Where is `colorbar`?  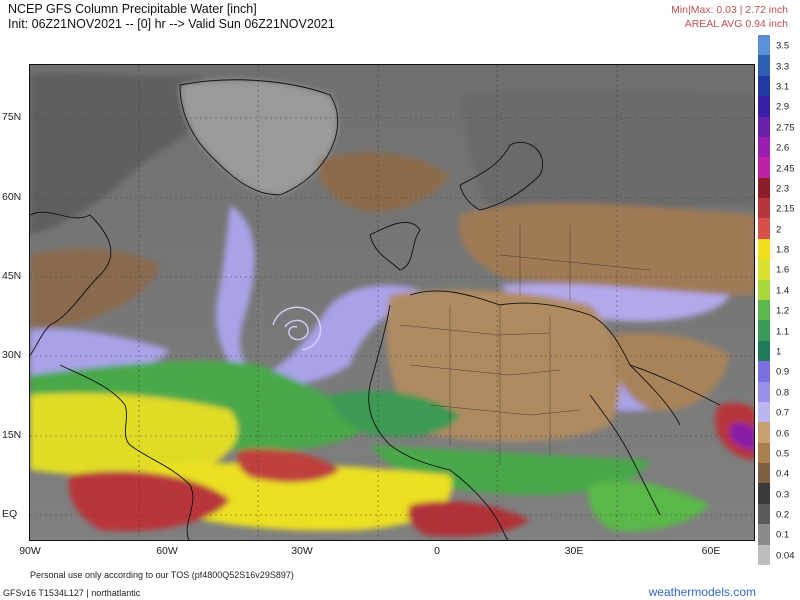
colorbar is located at coordinates (764, 300).